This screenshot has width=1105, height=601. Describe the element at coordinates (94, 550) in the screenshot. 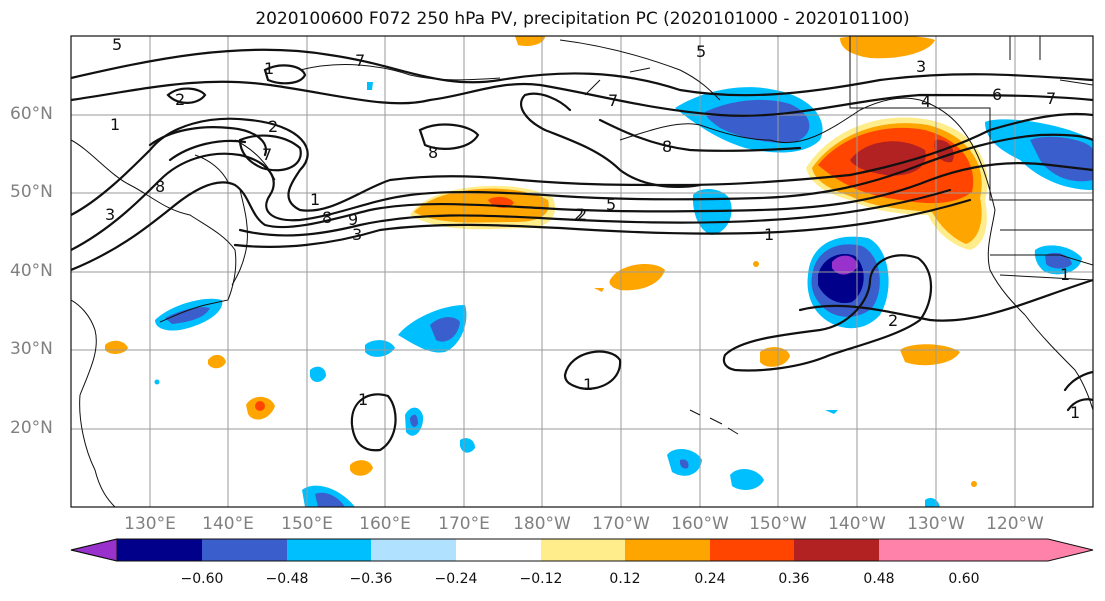

I see `colorbar-extend-min` at that location.